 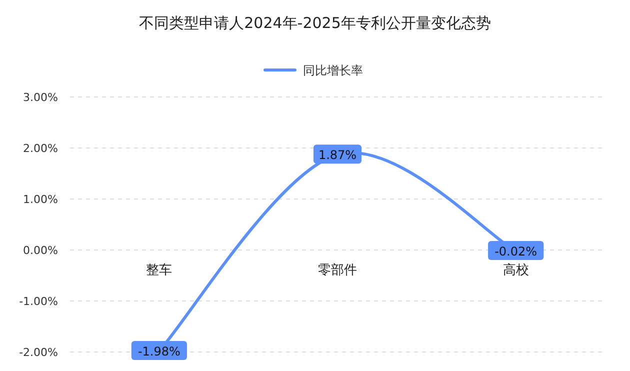 I want to click on chart-title: 不同类型申请人2024年-2025年专利公开量变化态势, so click(x=315, y=23).